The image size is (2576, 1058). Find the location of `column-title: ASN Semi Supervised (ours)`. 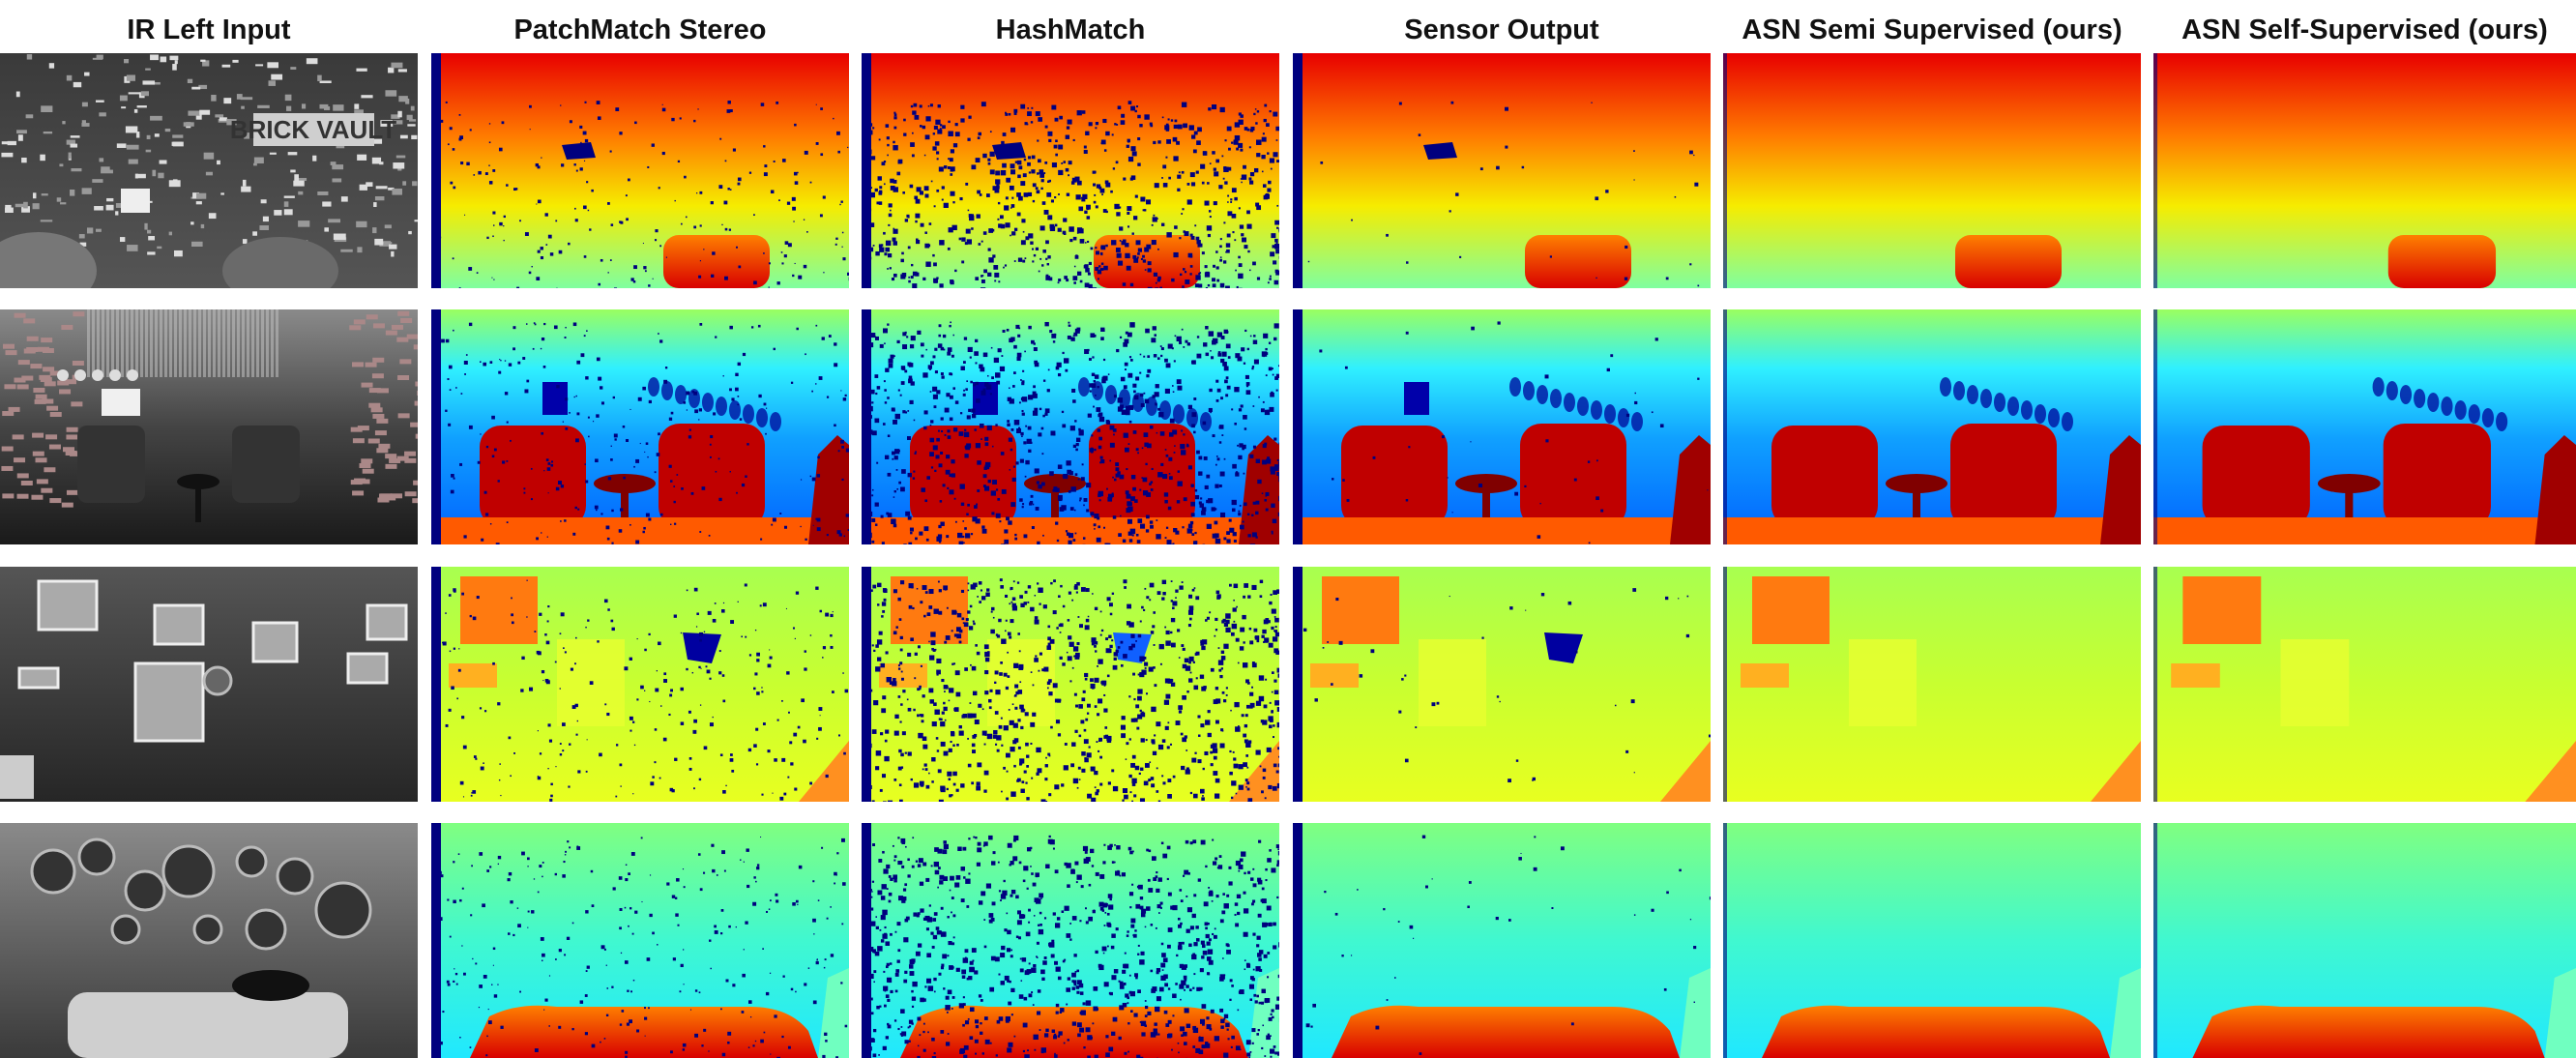

column-title: ASN Semi Supervised (ours) is located at coordinates (1932, 30).